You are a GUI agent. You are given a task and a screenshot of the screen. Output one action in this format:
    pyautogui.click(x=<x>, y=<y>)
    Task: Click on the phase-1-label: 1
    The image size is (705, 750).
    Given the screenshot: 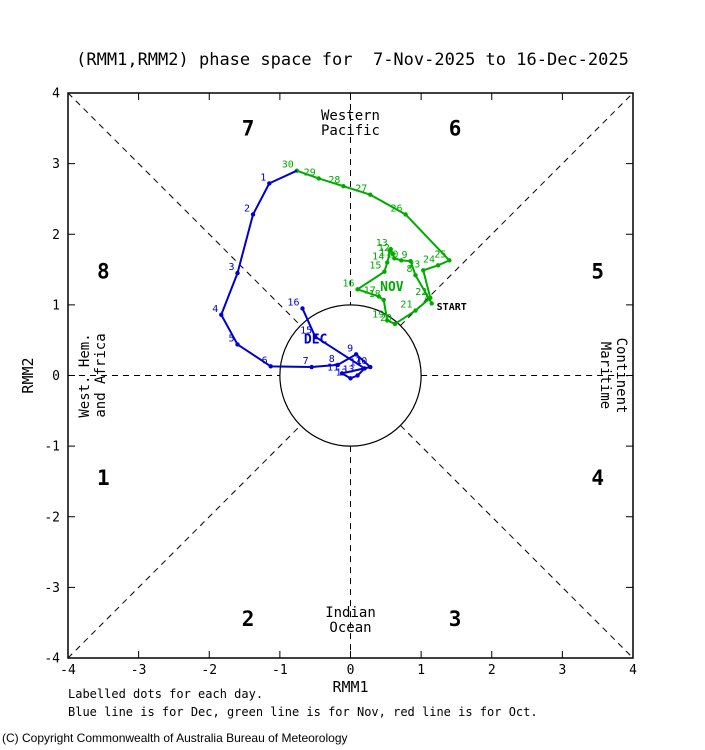 What is the action you would take?
    pyautogui.click(x=103, y=478)
    